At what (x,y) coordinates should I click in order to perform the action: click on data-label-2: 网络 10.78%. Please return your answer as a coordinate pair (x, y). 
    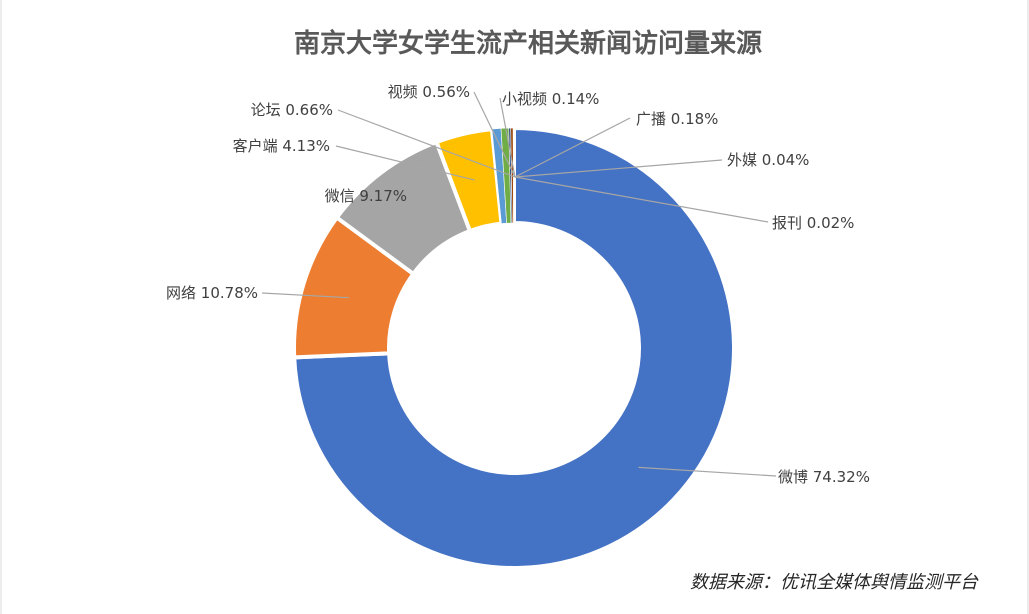
    Looking at the image, I should click on (212, 293).